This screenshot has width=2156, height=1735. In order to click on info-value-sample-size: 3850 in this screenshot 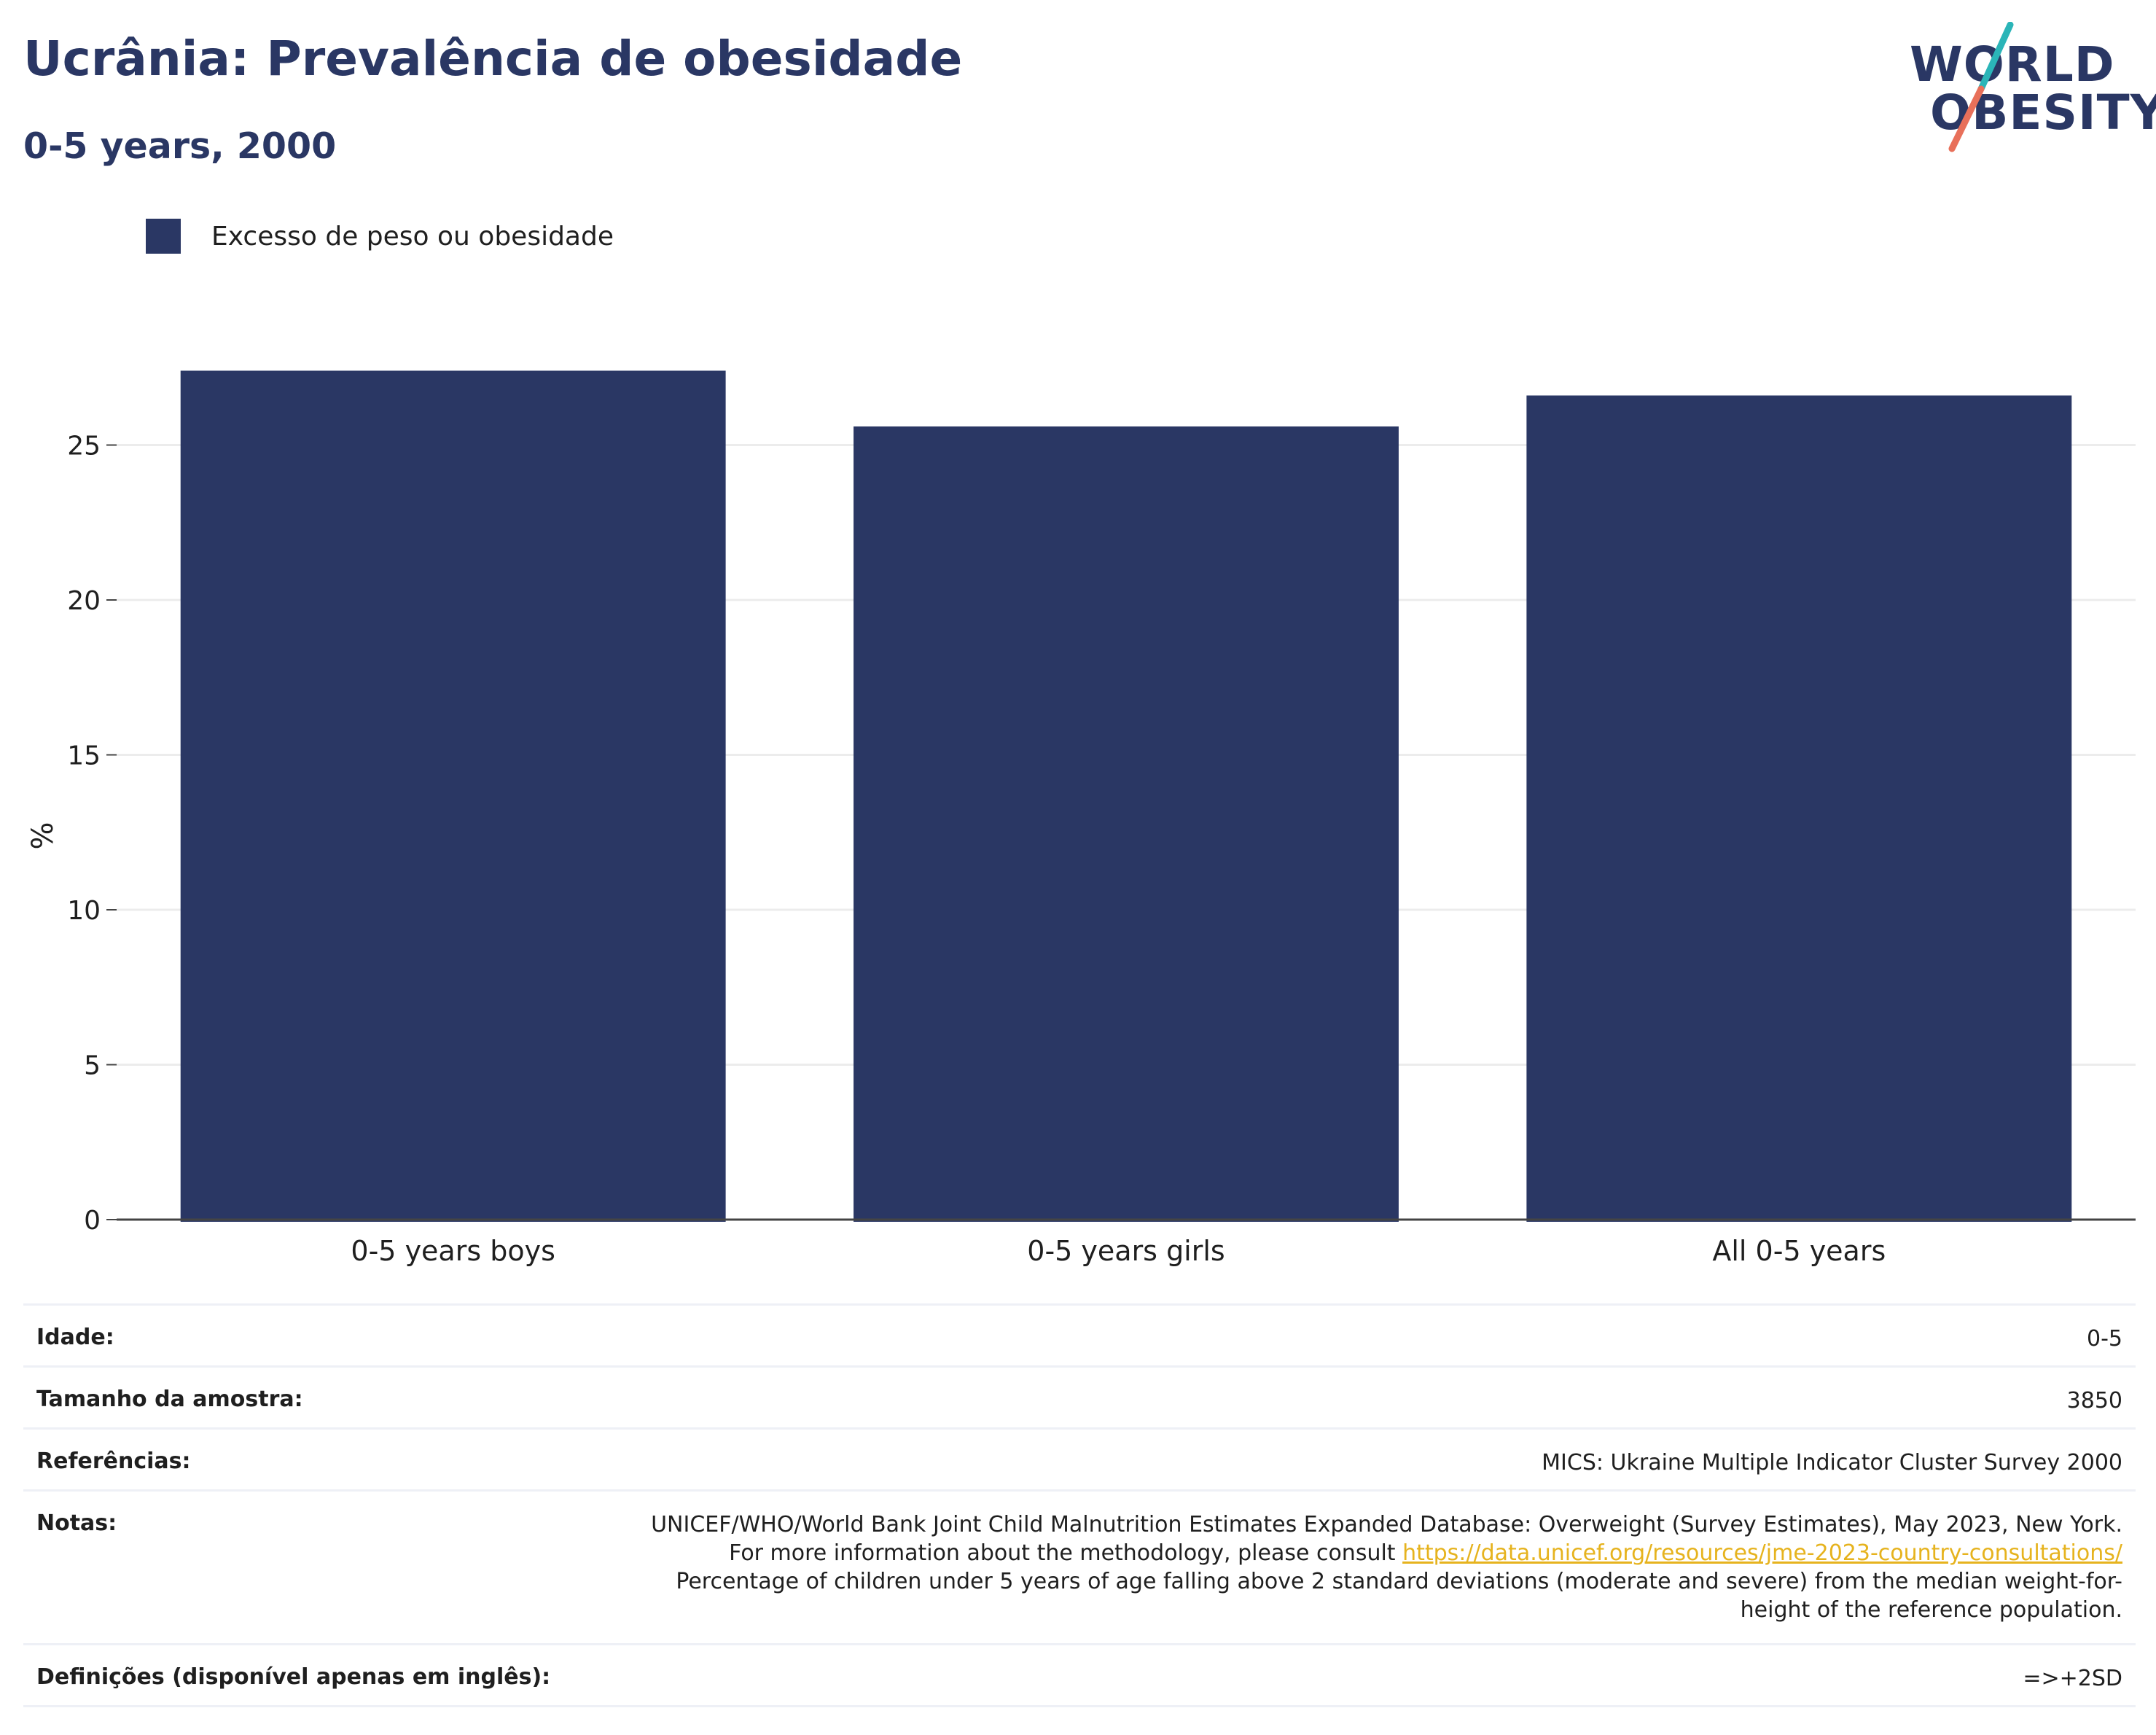, I will do `click(2094, 1401)`.